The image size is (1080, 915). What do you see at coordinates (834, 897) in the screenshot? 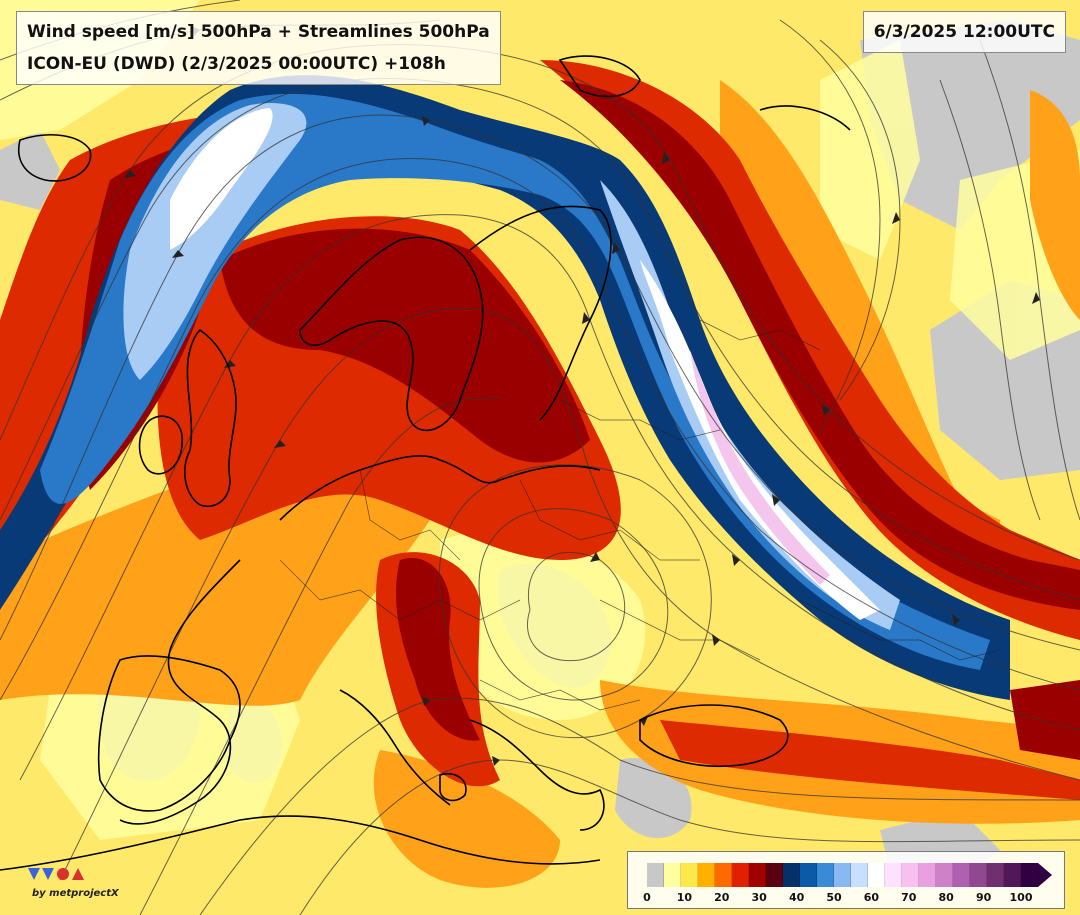
I see `legend-tick-label: 50` at bounding box center [834, 897].